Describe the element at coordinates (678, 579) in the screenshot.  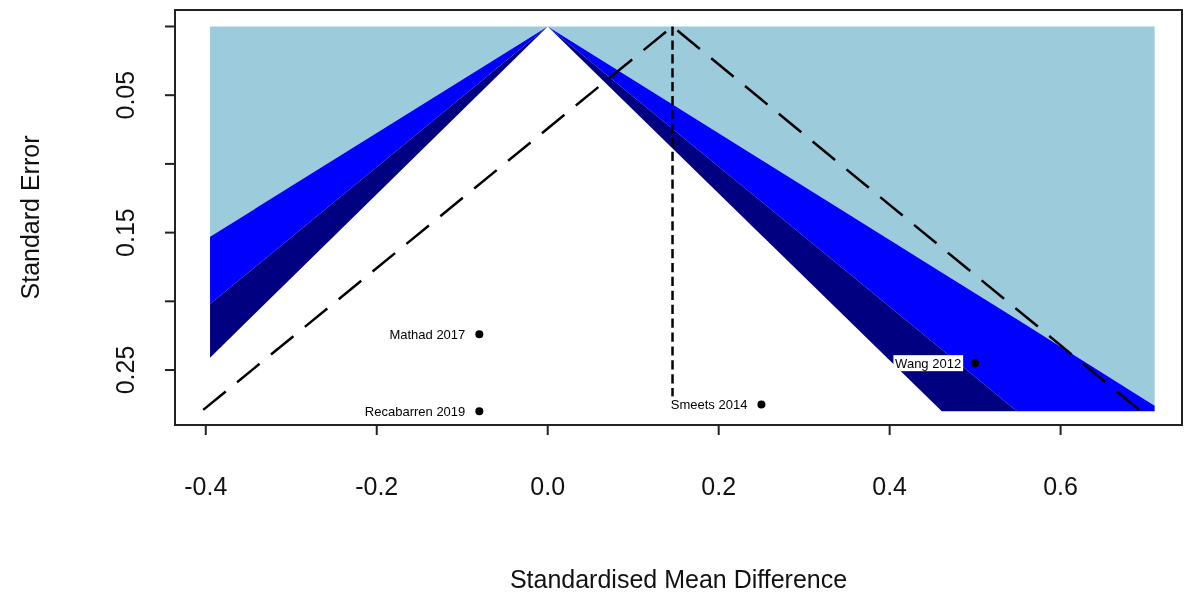
I see `x-axis-title: Standardised Mean Difference` at that location.